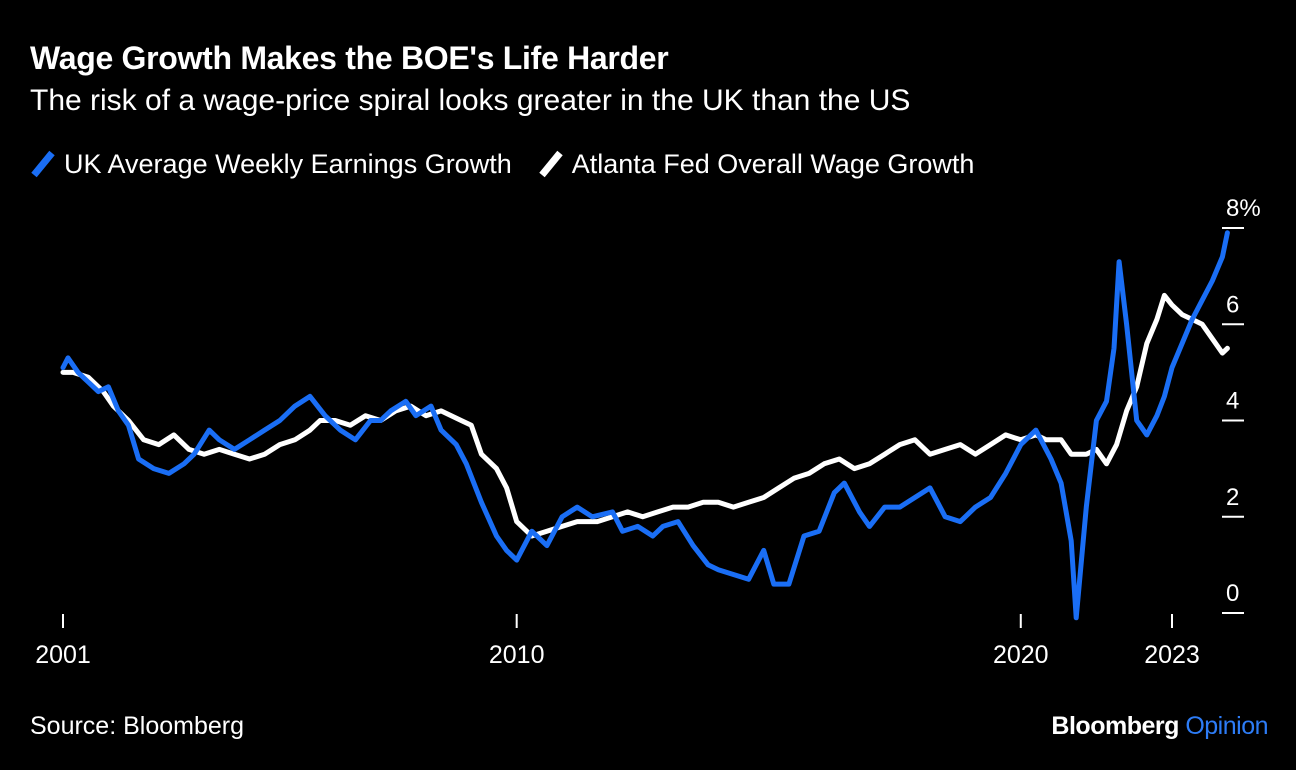 The image size is (1296, 770). What do you see at coordinates (1241, 404) in the screenshot?
I see `y-axis: 0 2 4 6 8%` at bounding box center [1241, 404].